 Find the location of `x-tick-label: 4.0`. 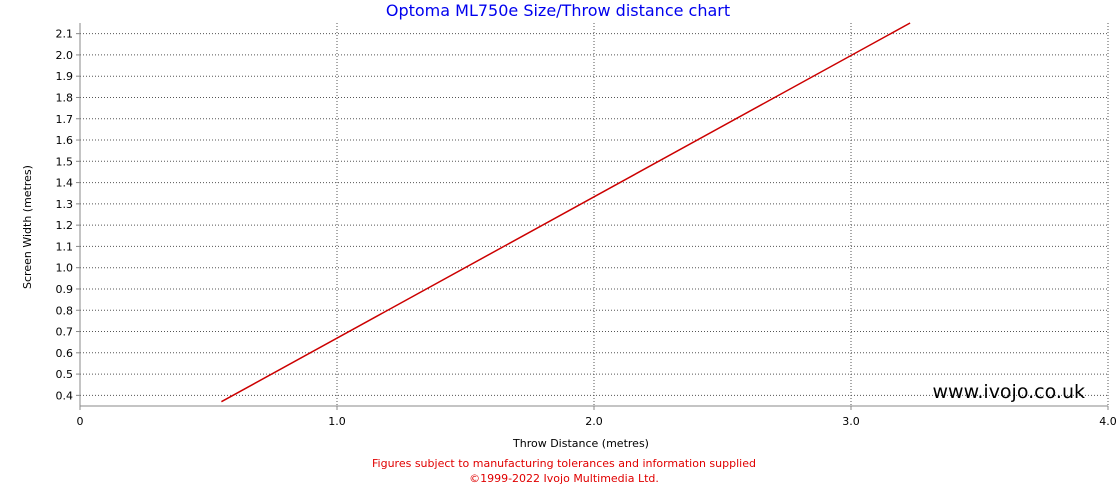

x-tick-label: 4.0 is located at coordinates (1108, 421).